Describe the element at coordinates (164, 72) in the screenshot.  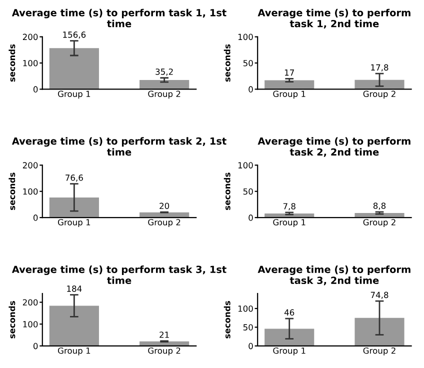
I see `data-label: 35,2` at that location.